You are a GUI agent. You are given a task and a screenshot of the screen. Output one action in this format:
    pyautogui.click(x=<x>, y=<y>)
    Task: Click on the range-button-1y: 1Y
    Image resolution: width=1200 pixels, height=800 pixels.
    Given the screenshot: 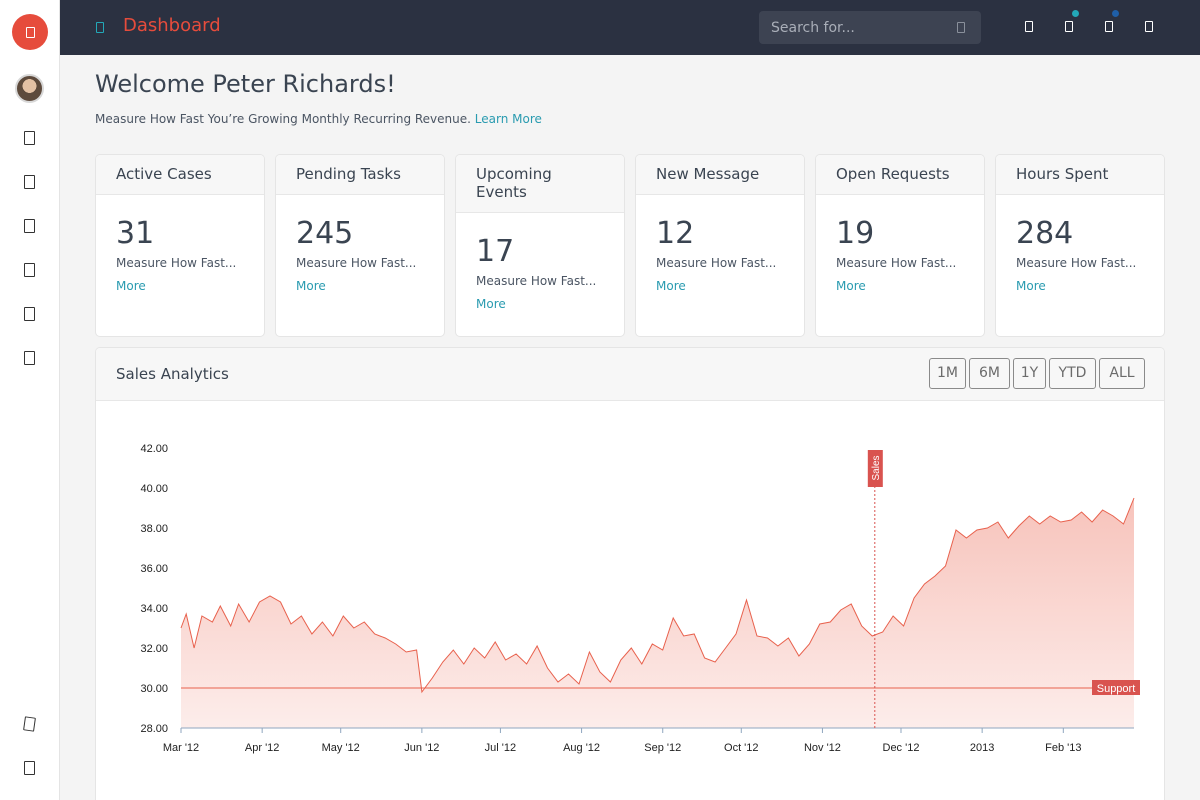 What is the action you would take?
    pyautogui.click(x=1029, y=373)
    